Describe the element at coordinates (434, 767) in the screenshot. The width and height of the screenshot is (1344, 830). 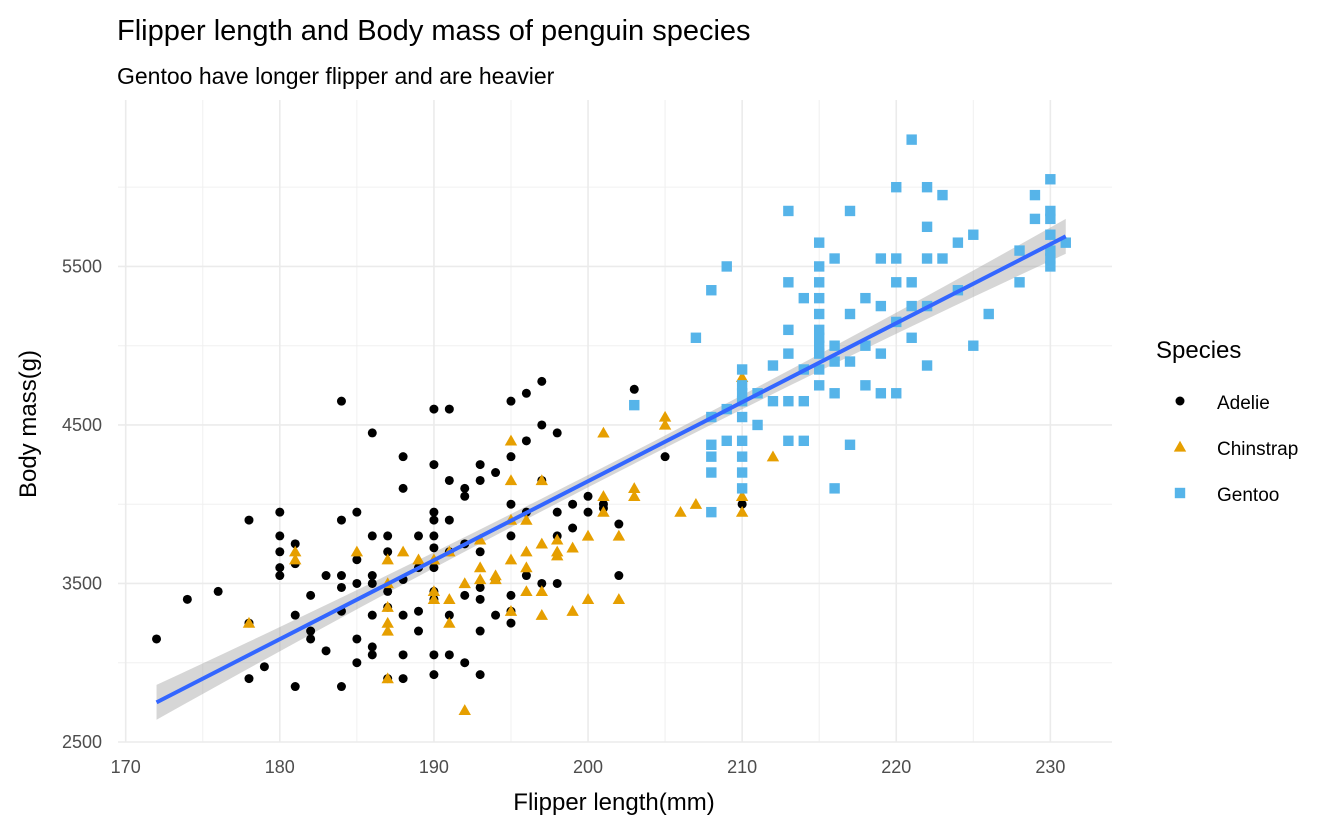
I see `x-tick-label: 190` at that location.